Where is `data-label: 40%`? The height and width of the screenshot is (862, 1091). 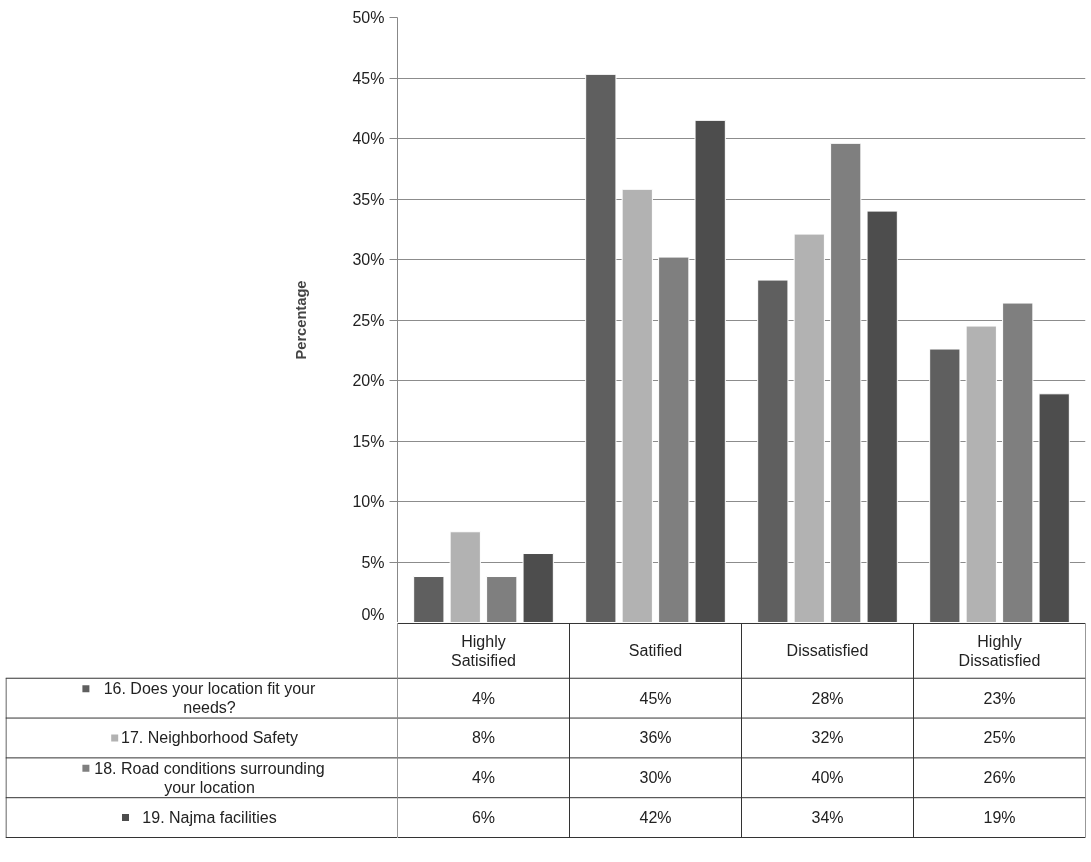 data-label: 40% is located at coordinates (827, 778).